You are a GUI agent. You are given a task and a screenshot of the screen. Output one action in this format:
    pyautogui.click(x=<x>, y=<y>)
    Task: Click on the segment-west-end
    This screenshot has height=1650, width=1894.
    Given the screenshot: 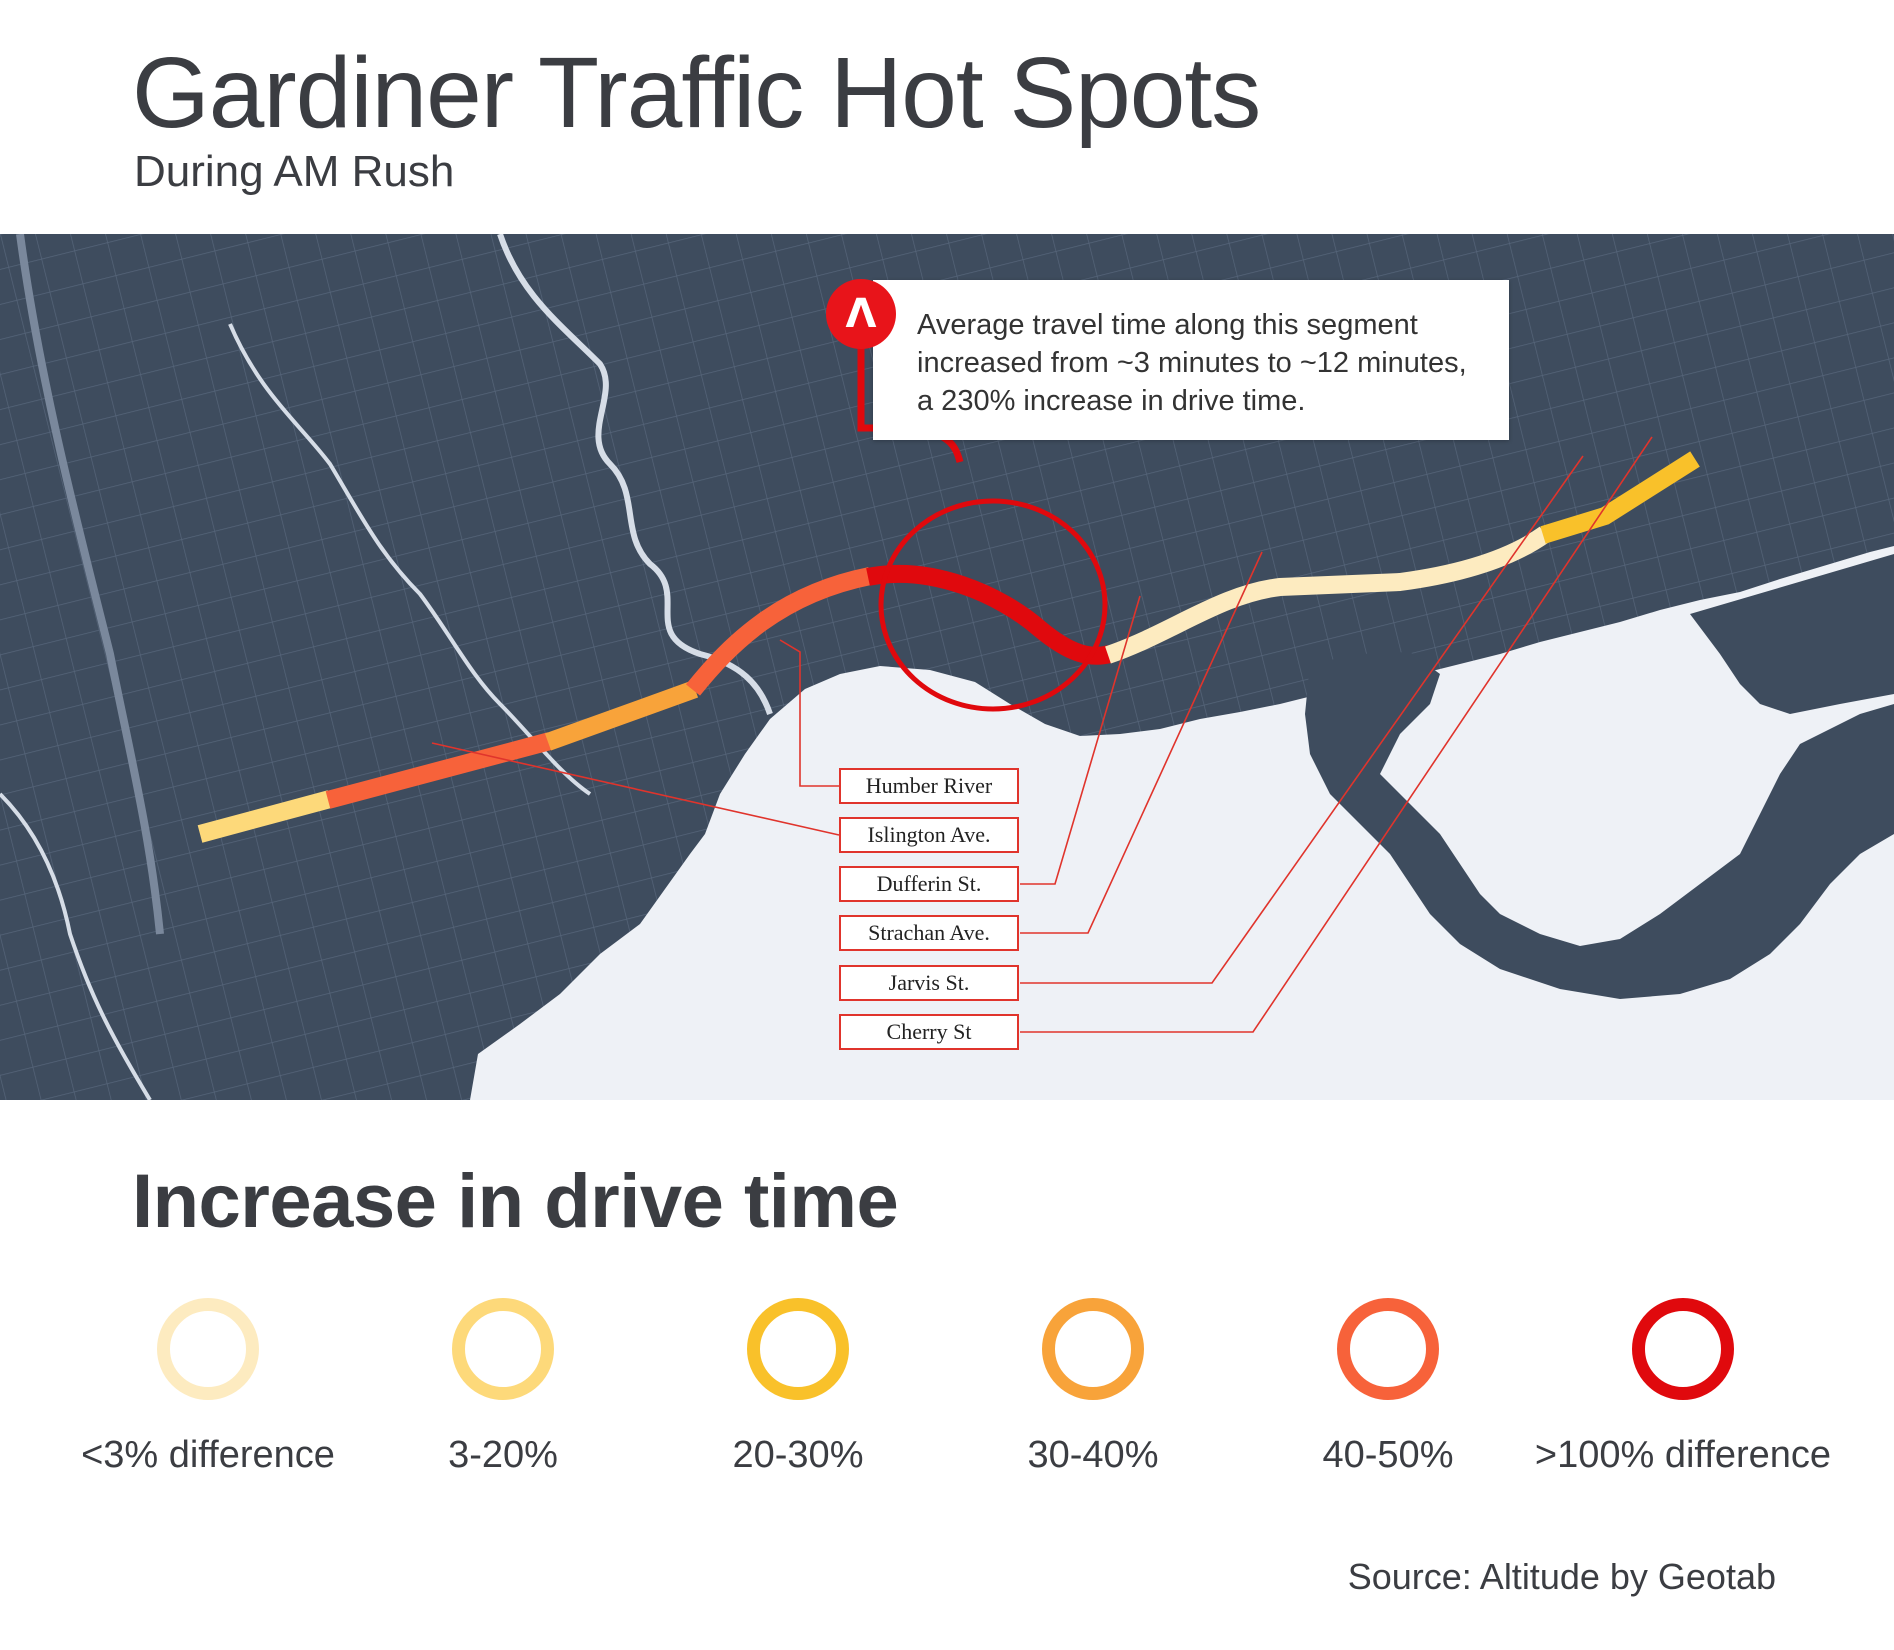 What is the action you would take?
    pyautogui.click(x=265, y=816)
    